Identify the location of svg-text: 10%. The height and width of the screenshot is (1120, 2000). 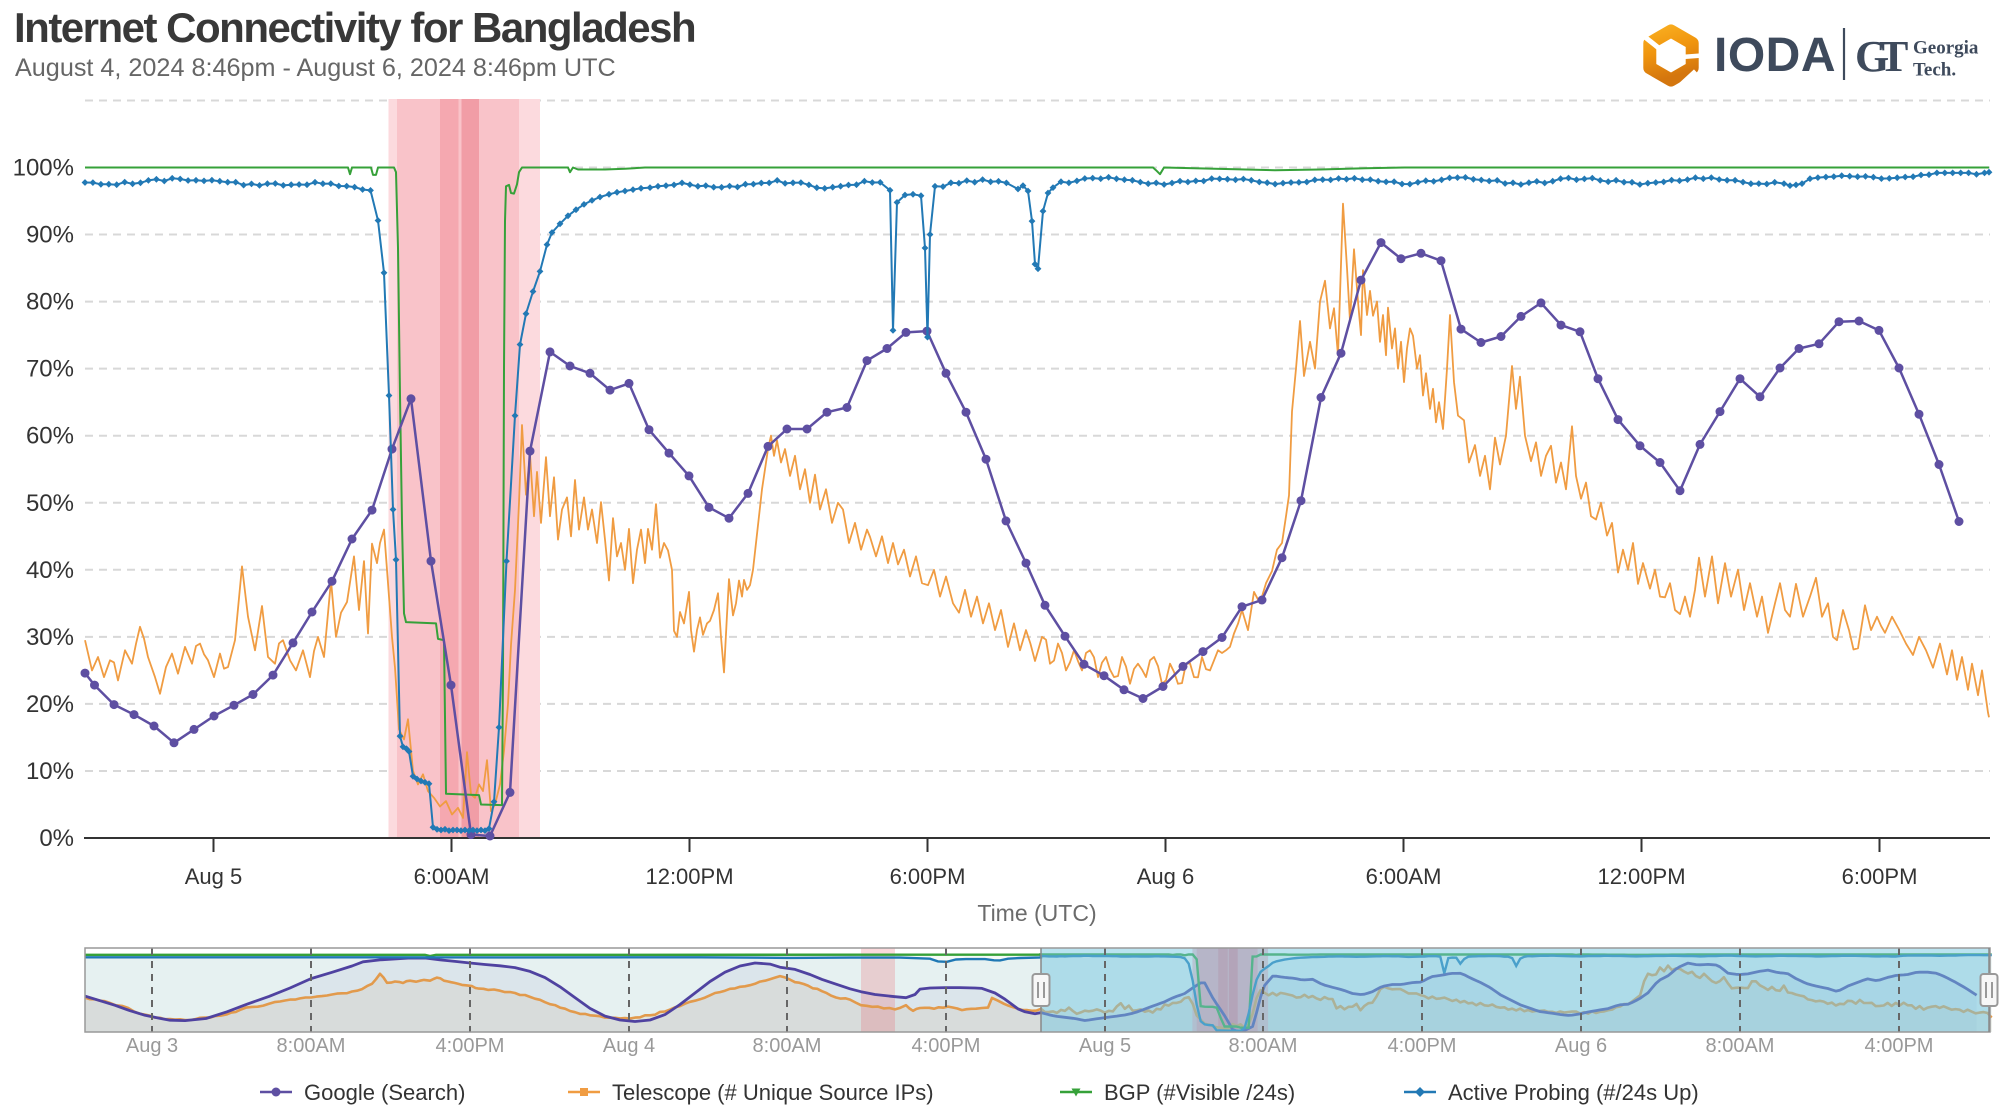
(50, 771).